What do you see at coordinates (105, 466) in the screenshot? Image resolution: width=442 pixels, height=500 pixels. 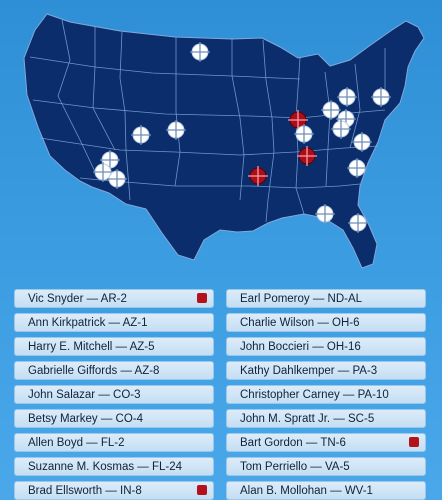 I see `list-item-label: Suzanne M. Kosmas — FL-24` at bounding box center [105, 466].